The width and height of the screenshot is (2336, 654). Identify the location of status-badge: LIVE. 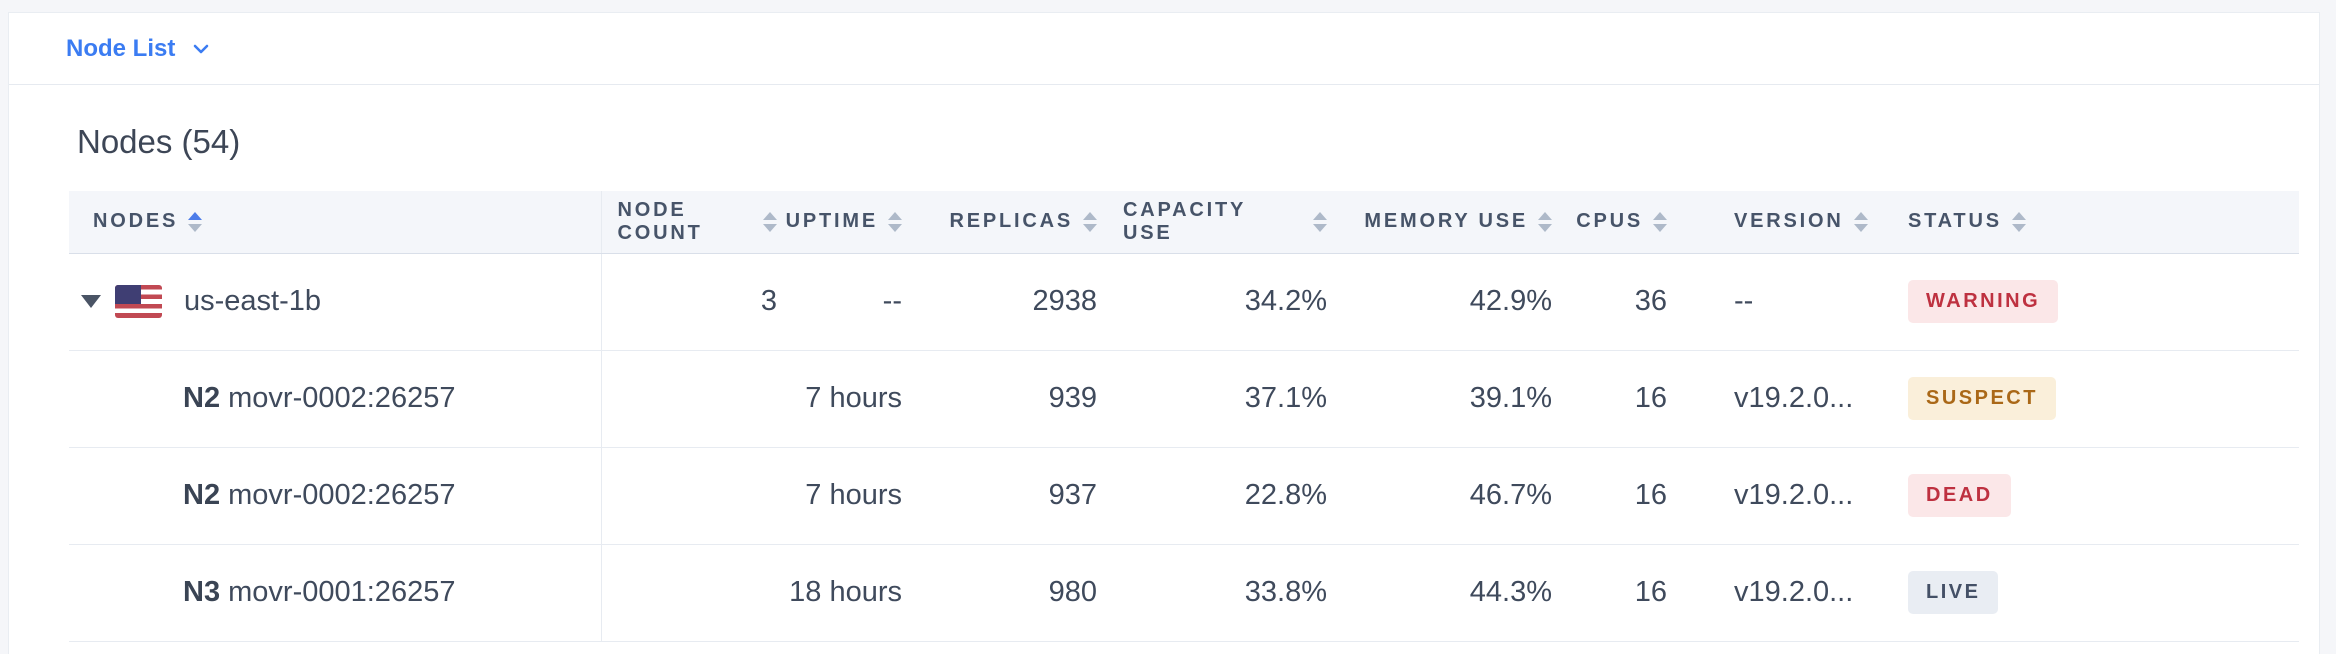
(1953, 592).